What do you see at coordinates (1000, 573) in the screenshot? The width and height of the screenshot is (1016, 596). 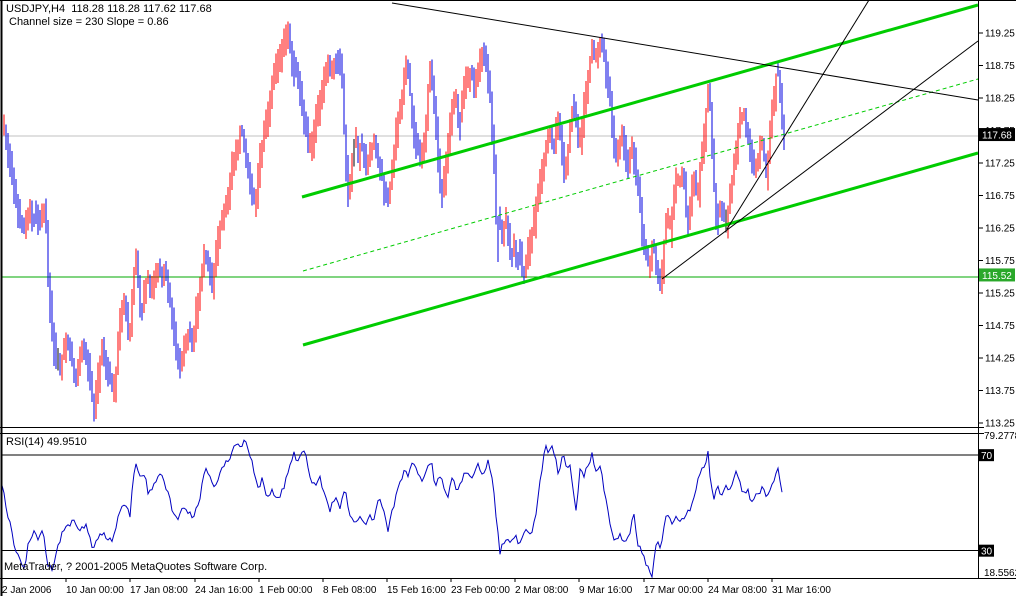 I see `rsi-min-label: 18.5562` at bounding box center [1000, 573].